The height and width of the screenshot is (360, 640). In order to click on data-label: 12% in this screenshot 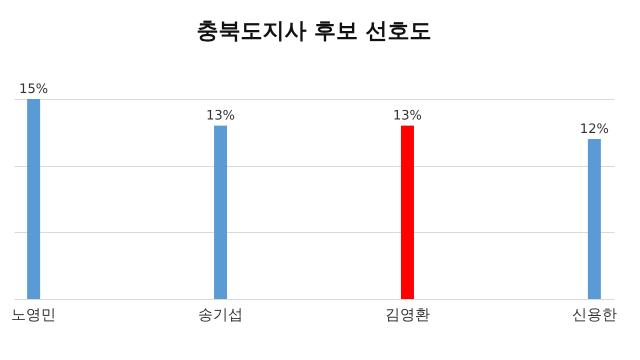, I will do `click(594, 129)`.